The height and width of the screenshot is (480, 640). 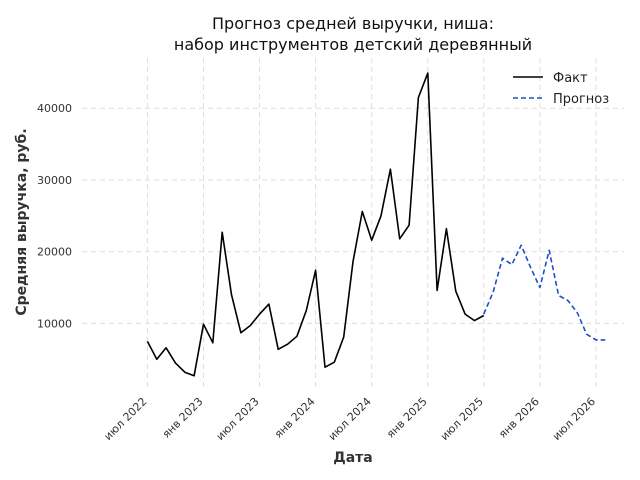 I want to click on x-tick-label: янв 2025, so click(x=407, y=418).